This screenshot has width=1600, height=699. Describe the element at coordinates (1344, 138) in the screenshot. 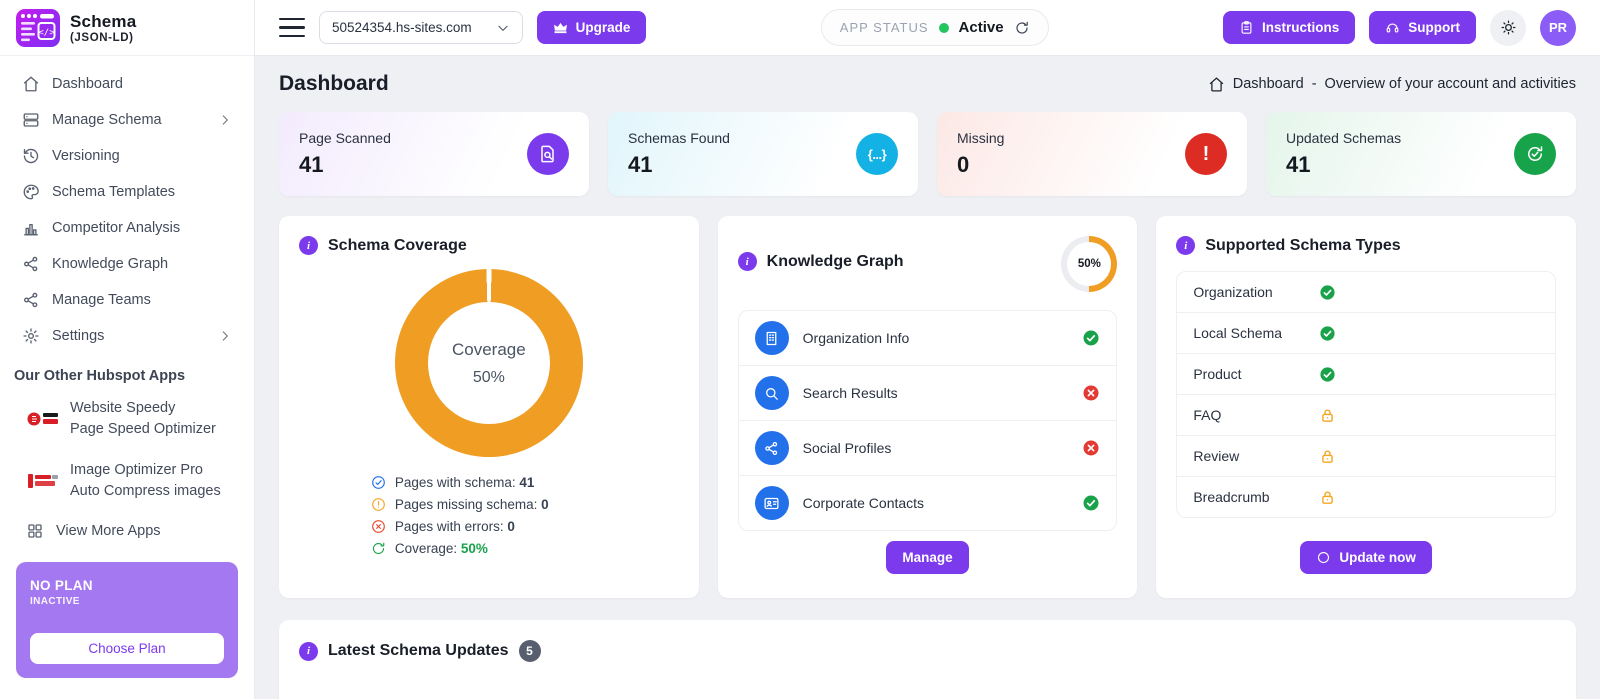

I see `stat-label: Updated Schemas` at that location.